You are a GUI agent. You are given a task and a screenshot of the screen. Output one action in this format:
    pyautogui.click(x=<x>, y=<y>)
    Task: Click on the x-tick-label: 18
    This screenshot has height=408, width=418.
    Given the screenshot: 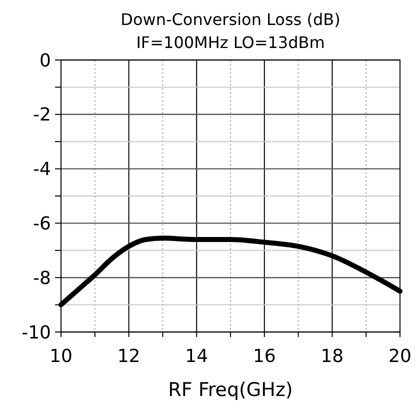 What is the action you would take?
    pyautogui.click(x=332, y=356)
    